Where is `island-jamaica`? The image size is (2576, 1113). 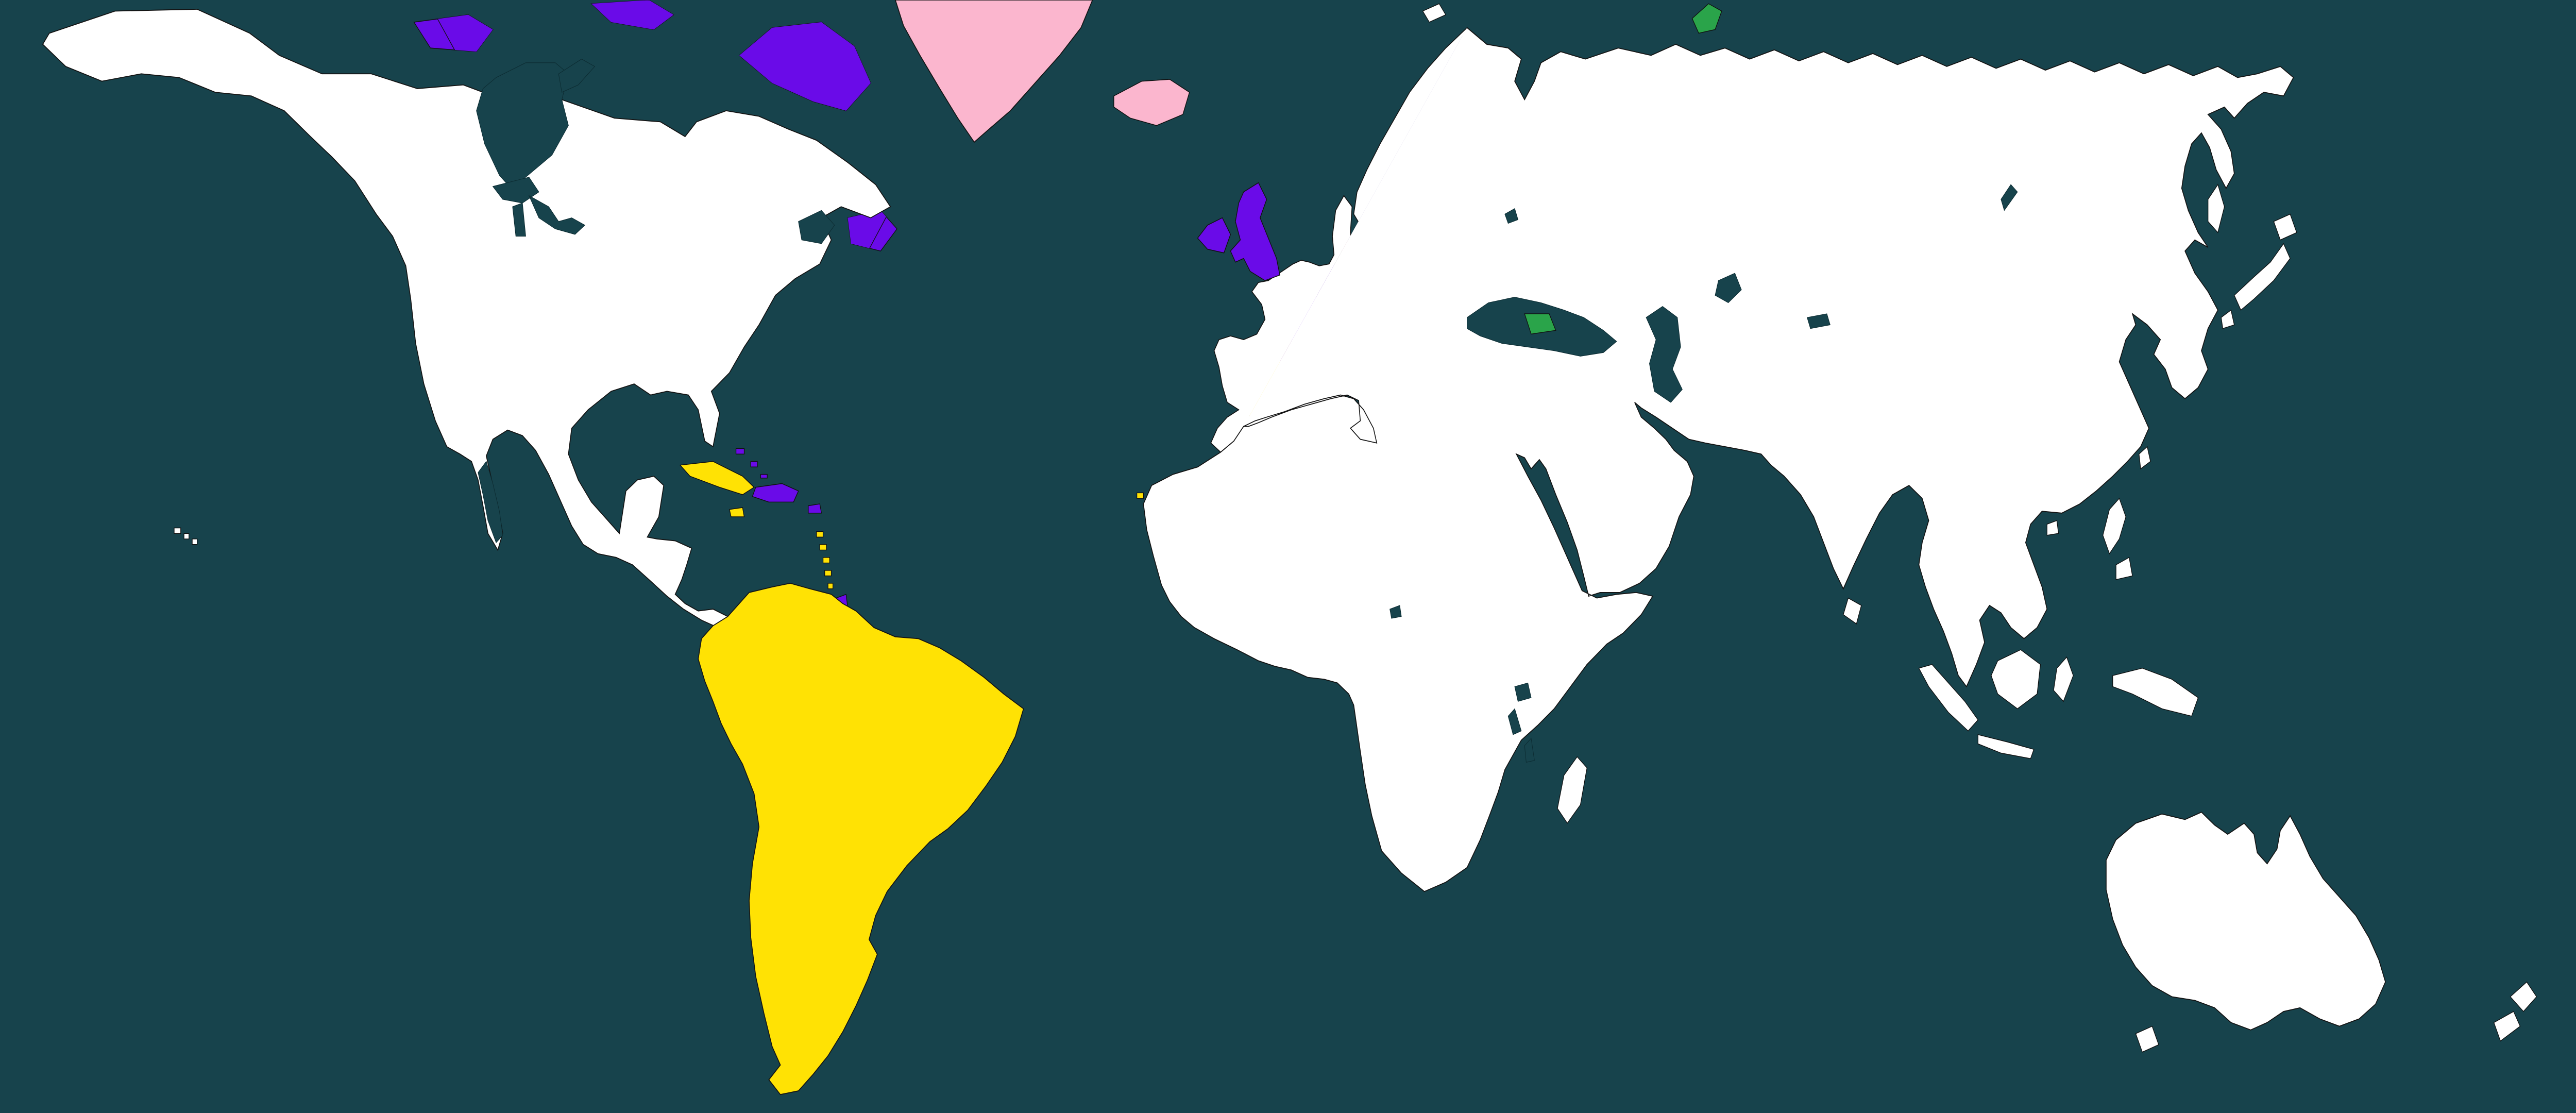 island-jamaica is located at coordinates (737, 512).